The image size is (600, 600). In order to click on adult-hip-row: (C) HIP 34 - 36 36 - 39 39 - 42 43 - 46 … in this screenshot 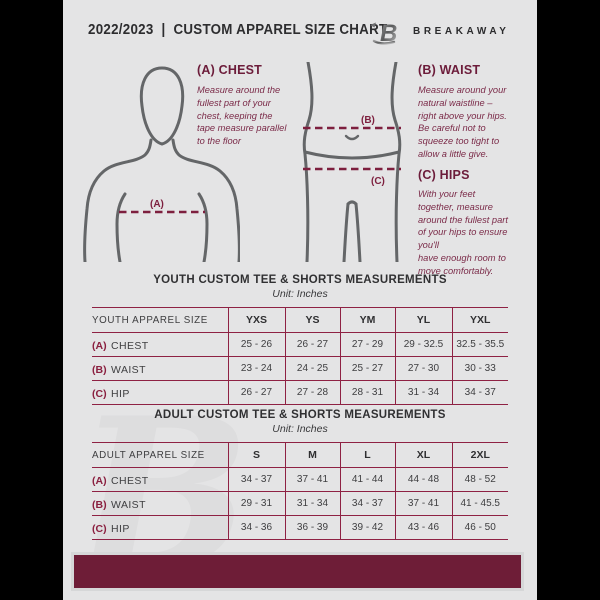, I will do `click(300, 527)`.